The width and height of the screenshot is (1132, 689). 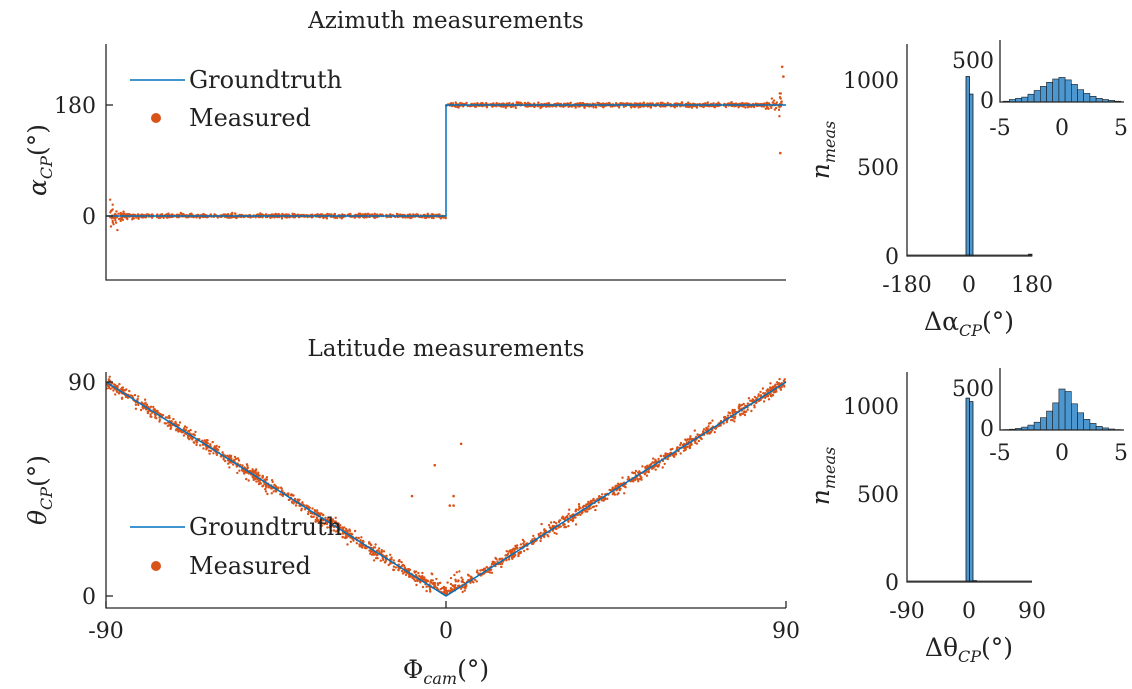 What do you see at coordinates (878, 168) in the screenshot?
I see `azimuth-hist-ytick-500: 500` at bounding box center [878, 168].